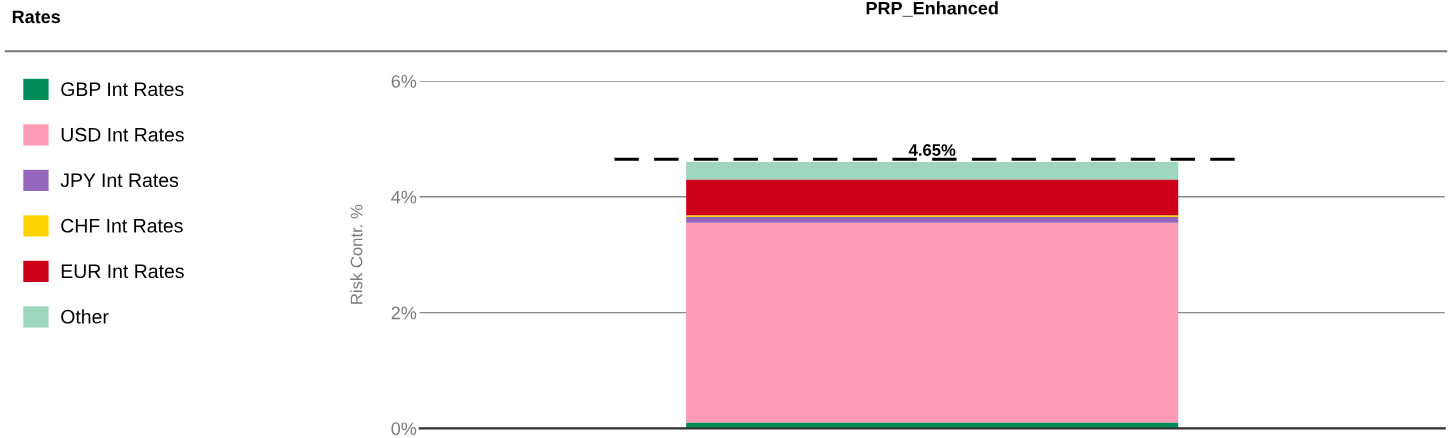 This screenshot has height=438, width=1452. Describe the element at coordinates (36, 17) in the screenshot. I see `legend-title: Rates` at that location.